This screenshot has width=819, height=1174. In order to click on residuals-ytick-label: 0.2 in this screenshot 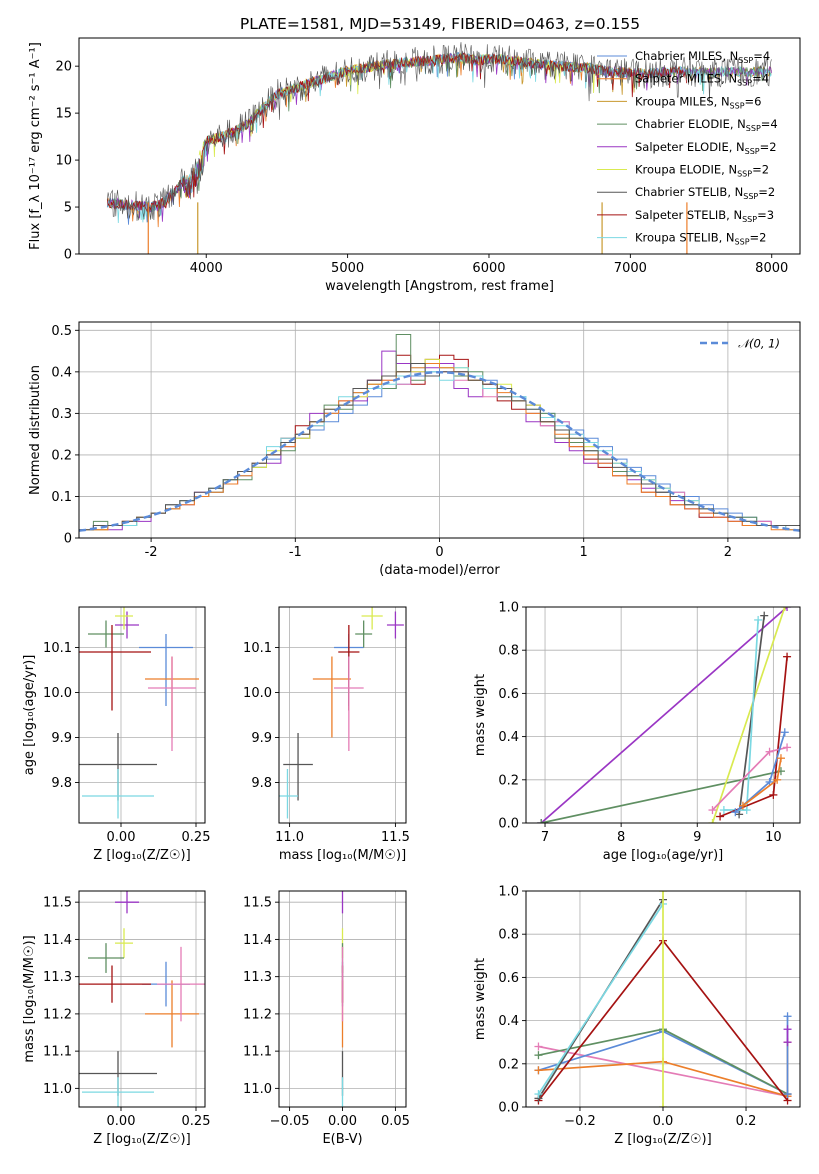, I will do `click(61, 455)`.